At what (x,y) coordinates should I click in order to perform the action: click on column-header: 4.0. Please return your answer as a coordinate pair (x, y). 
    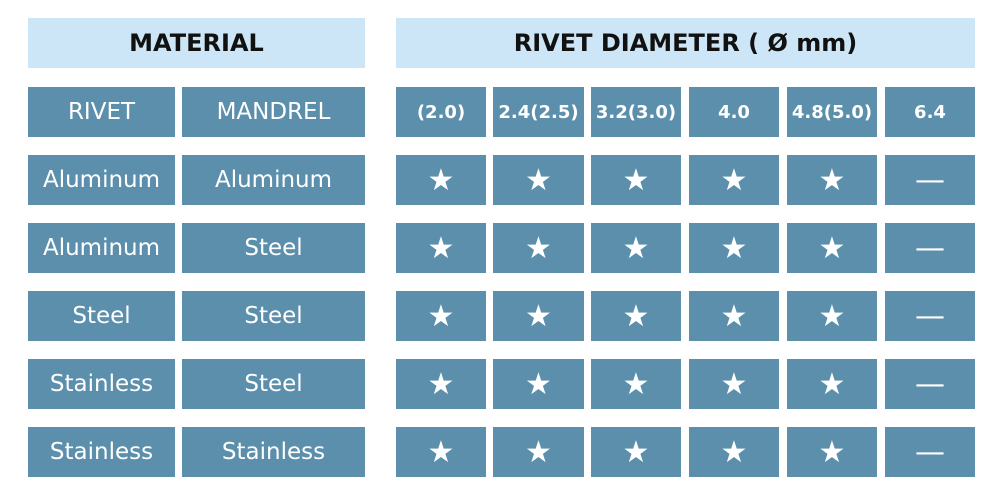
    Looking at the image, I should click on (734, 112).